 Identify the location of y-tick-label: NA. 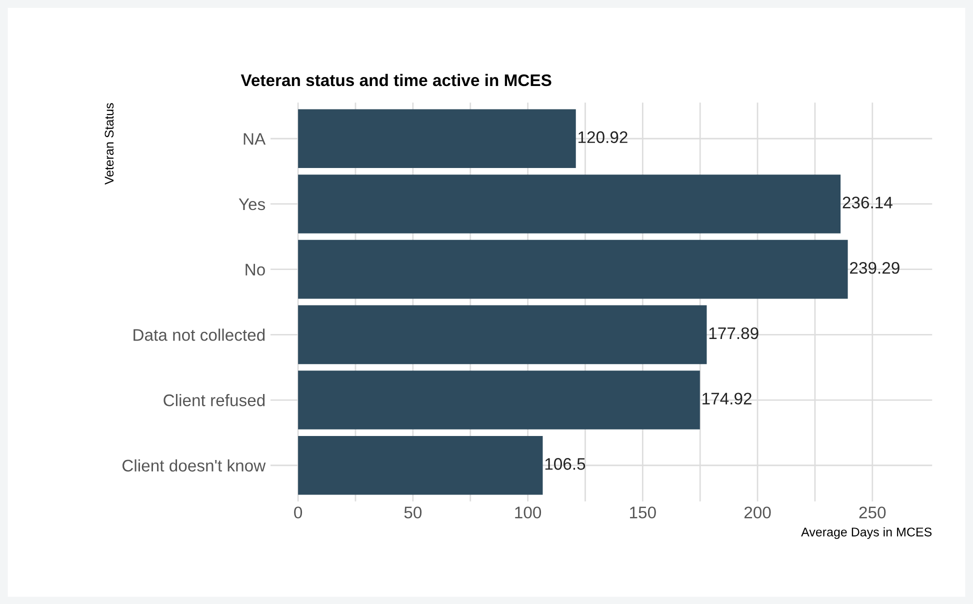
(255, 139).